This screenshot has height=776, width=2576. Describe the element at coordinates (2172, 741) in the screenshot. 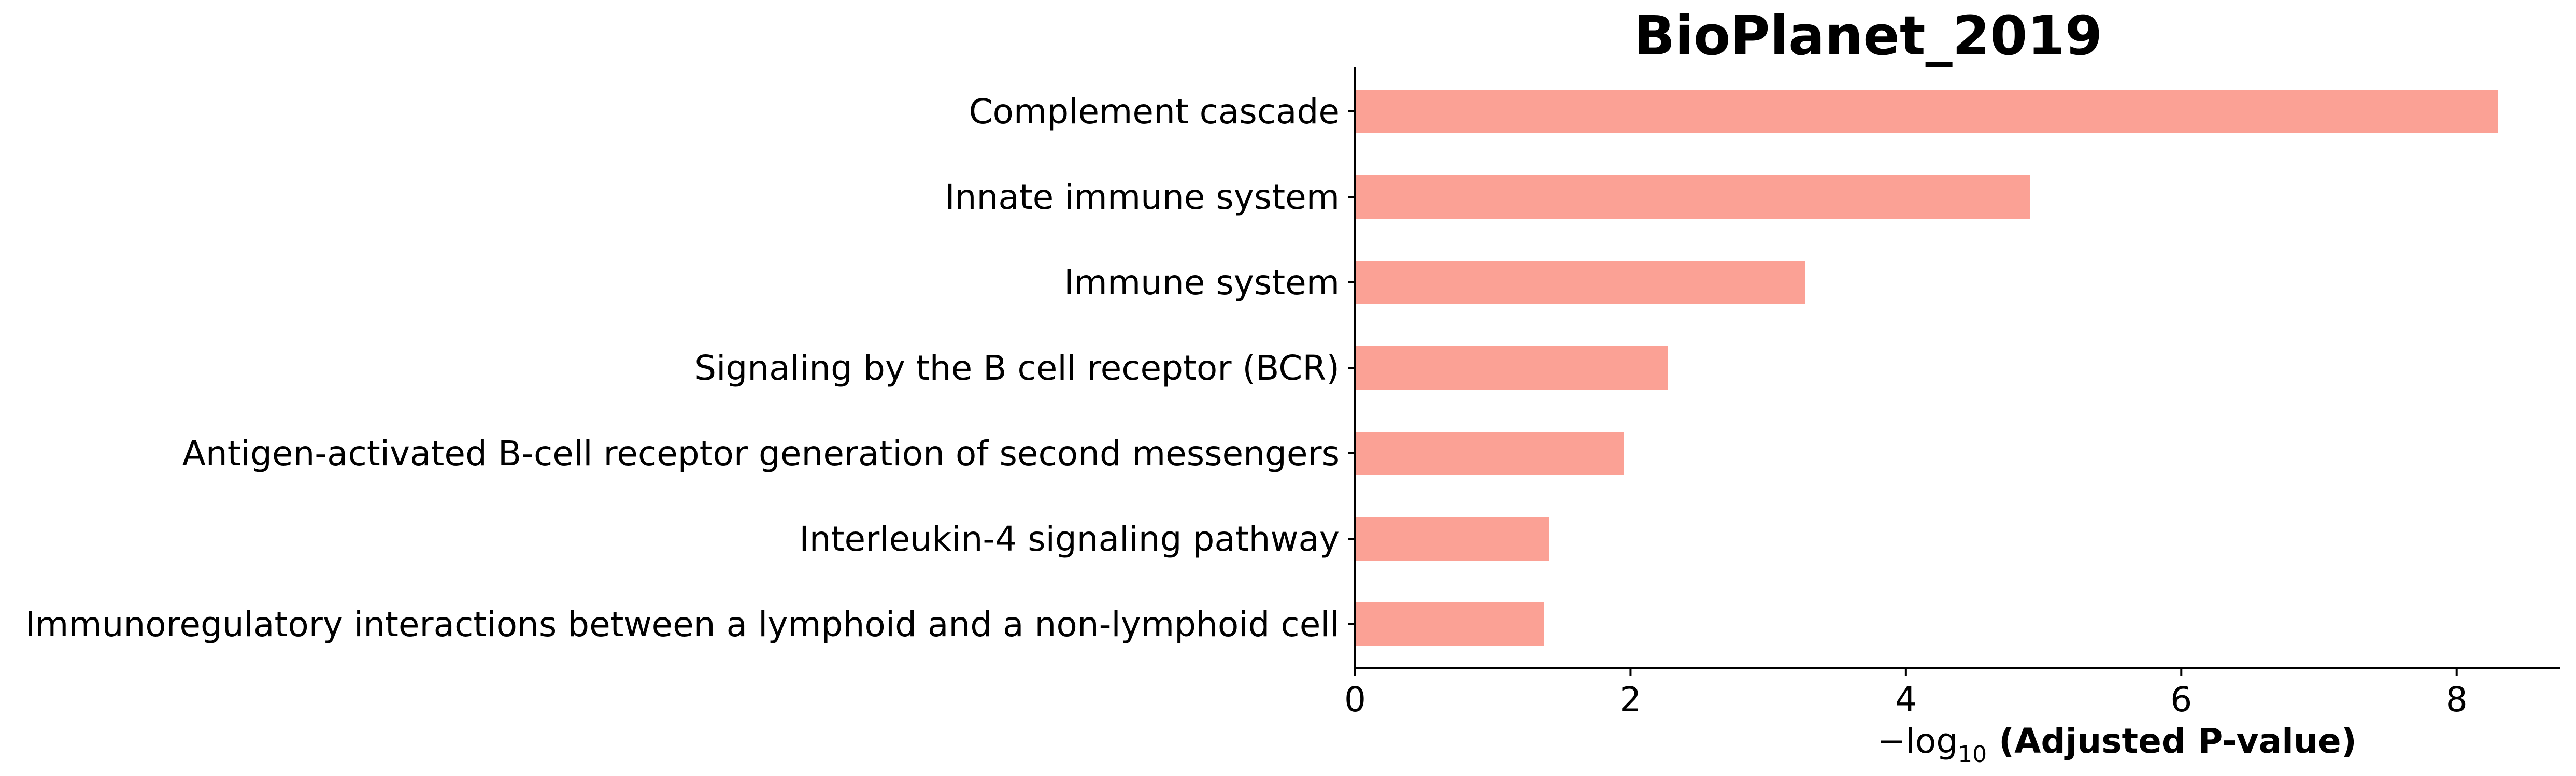

I see `x-axis-label-main: (Adjusted P-value)` at that location.